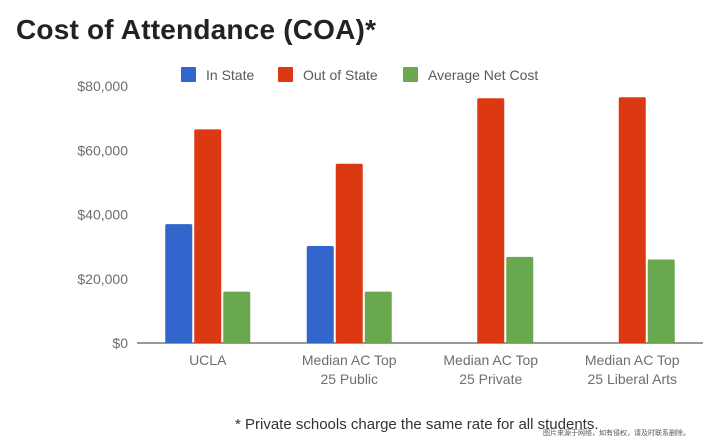 The image size is (703, 443). Describe the element at coordinates (230, 75) in the screenshot. I see `legend-label: In State` at that location.